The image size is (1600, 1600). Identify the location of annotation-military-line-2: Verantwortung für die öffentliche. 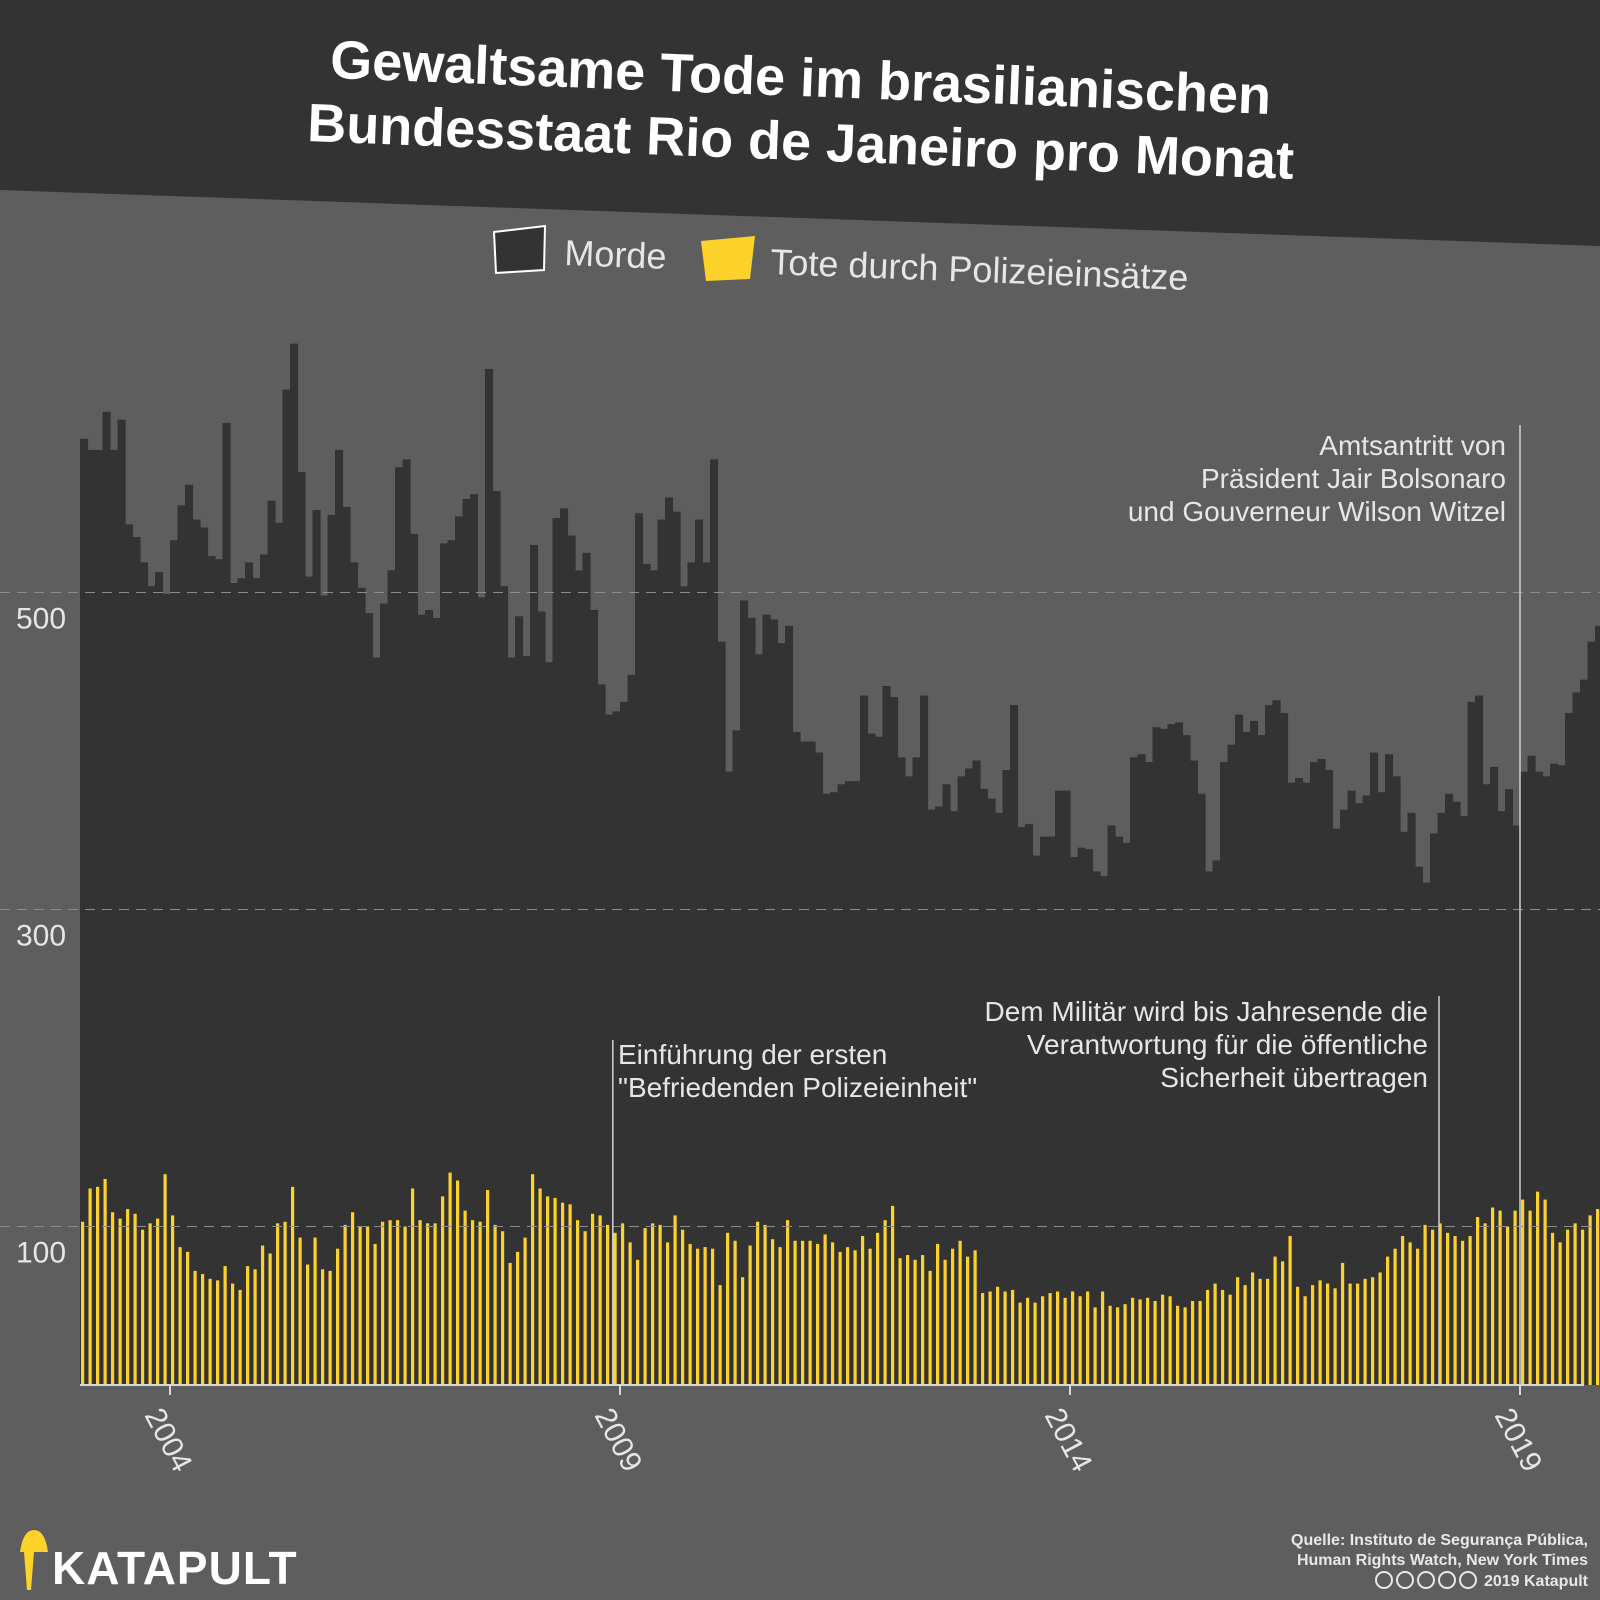
(1227, 1044).